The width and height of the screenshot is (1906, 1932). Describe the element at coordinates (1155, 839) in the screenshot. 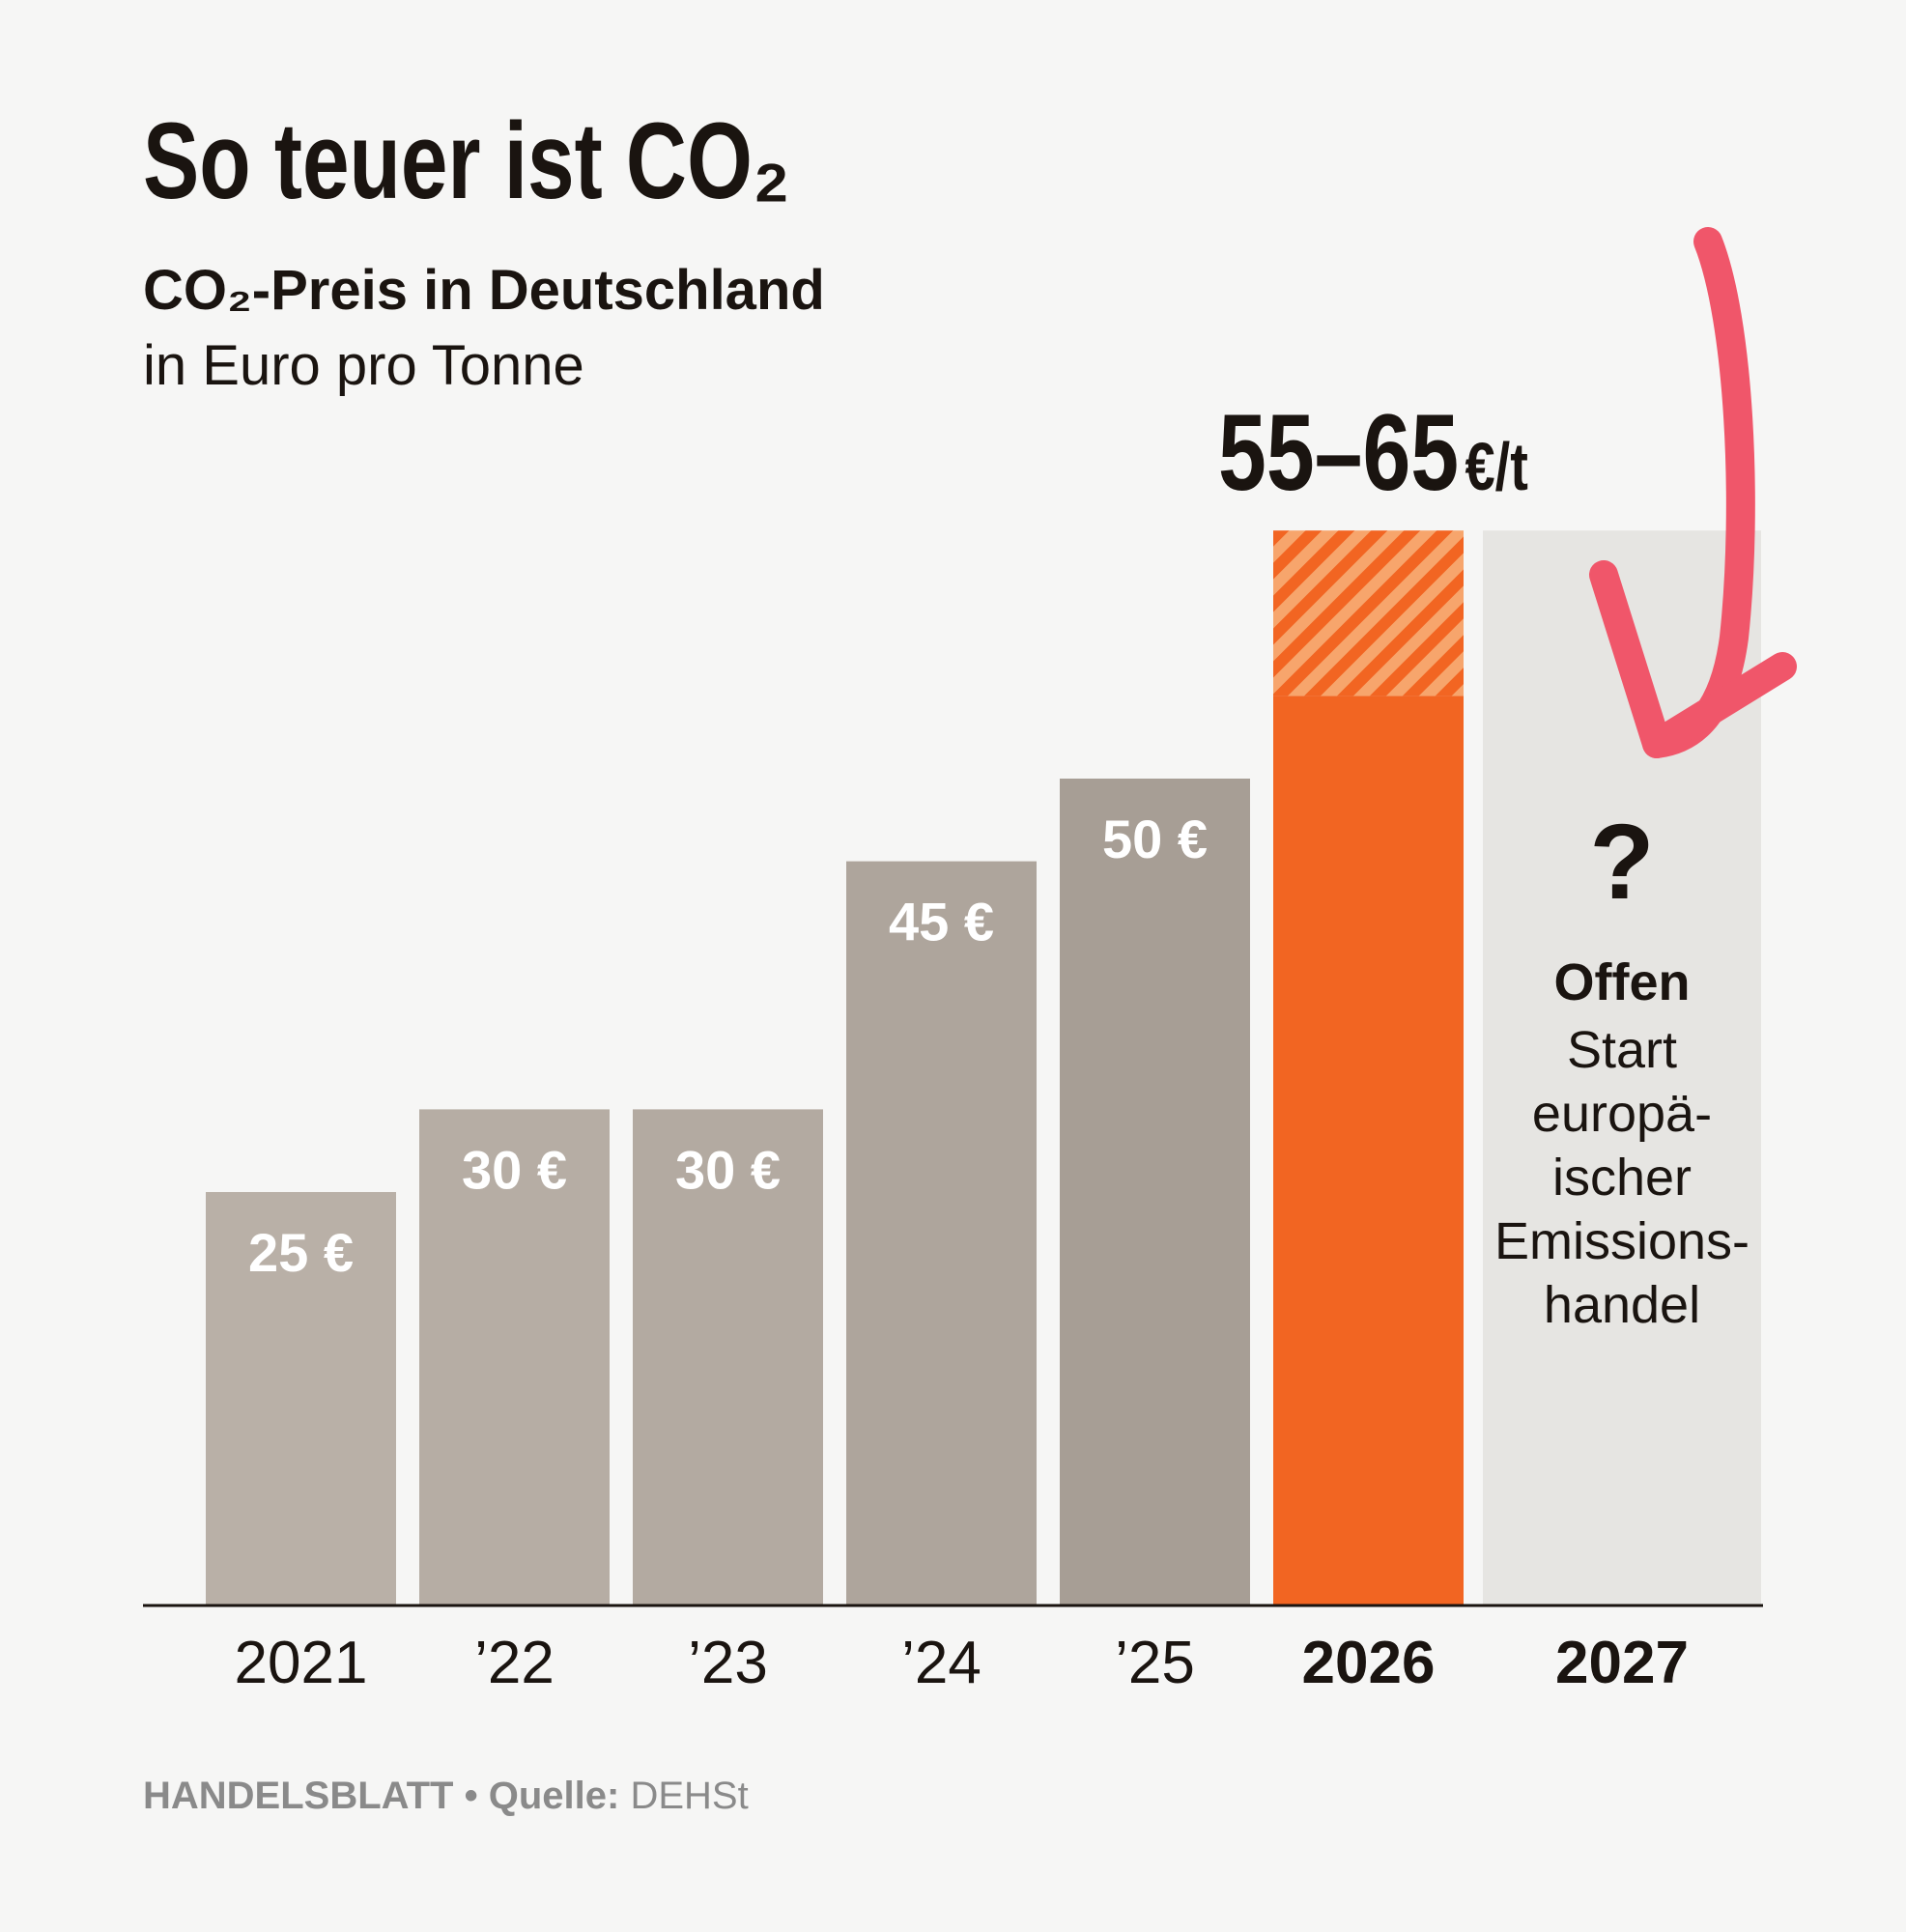

I see `value-label: 50 €` at that location.